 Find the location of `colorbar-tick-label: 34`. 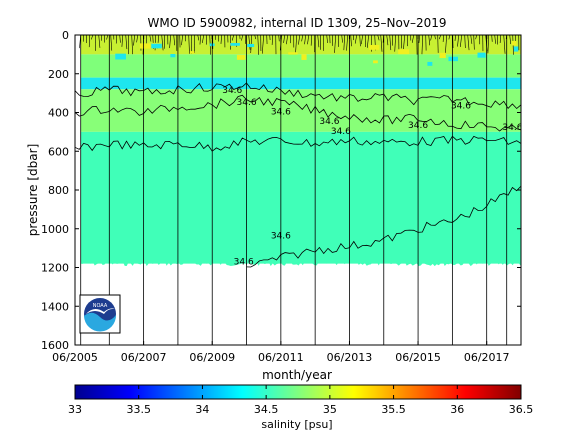

colorbar-tick-label: 34 is located at coordinates (202, 409).